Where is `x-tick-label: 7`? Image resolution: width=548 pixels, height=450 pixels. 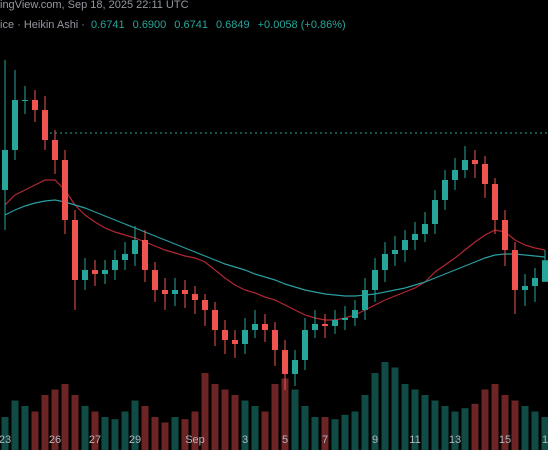
x-tick-label: 7 is located at coordinates (325, 440).